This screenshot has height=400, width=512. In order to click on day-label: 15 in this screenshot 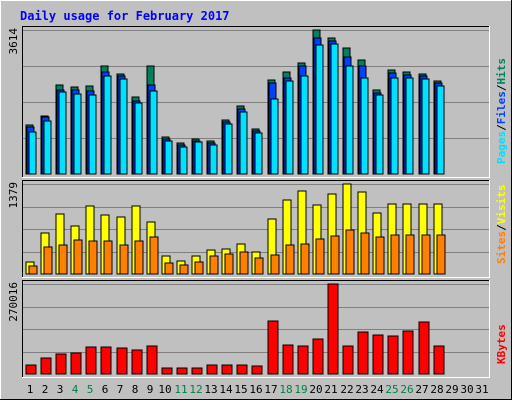, I will do `click(240, 389)`.